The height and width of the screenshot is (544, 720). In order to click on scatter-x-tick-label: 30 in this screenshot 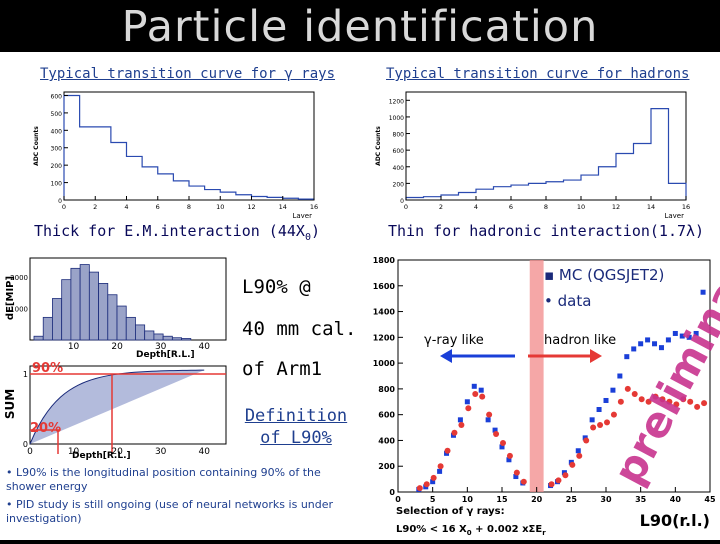, I will do `click(606, 499)`.